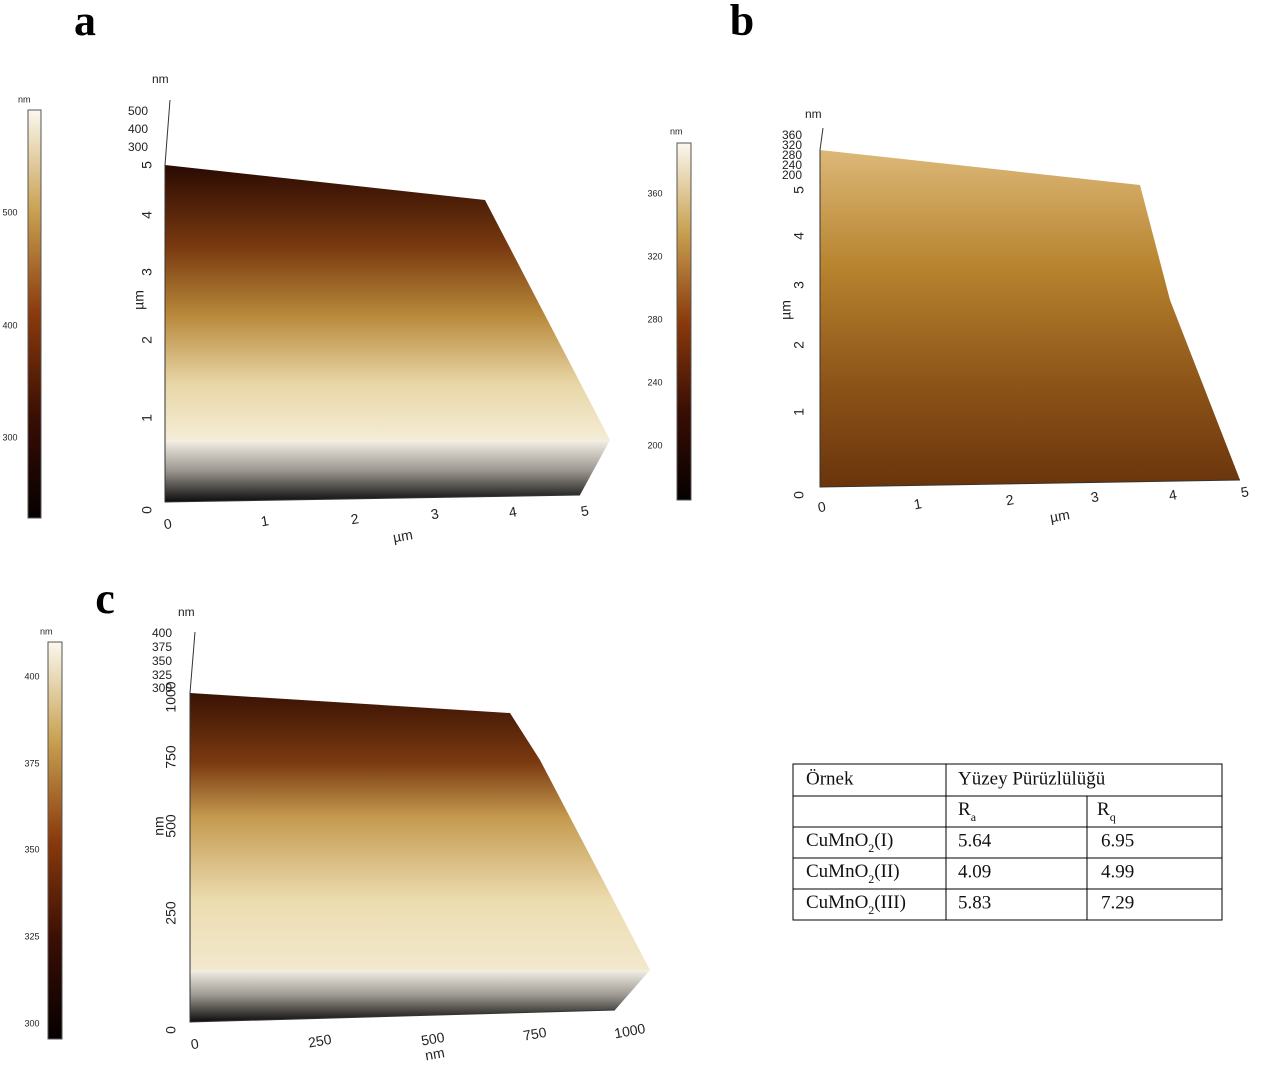 This screenshot has width=1264, height=1066. I want to click on table-subheader-sub: a, so click(974, 817).